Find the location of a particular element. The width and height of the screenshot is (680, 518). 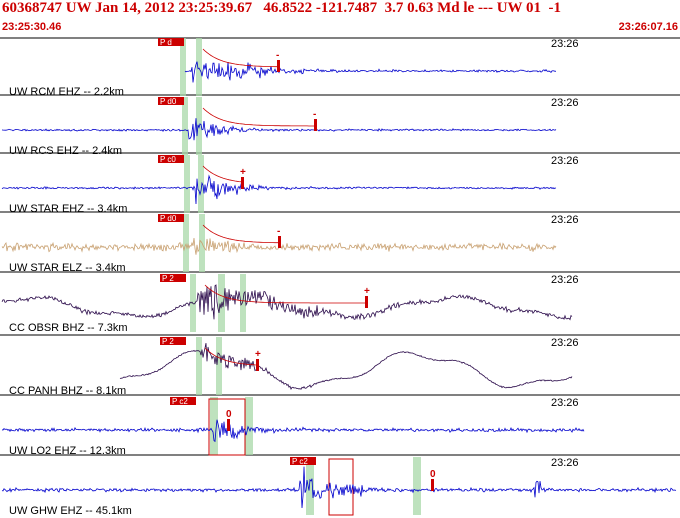

station-label: UW STAR EHZ -- 3.4km is located at coordinates (68, 209).